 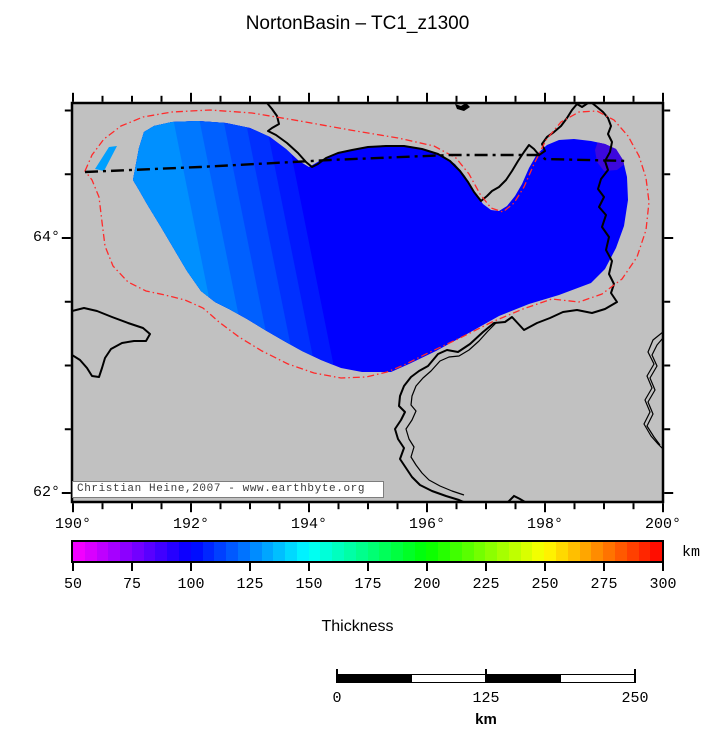 I want to click on x-axis-tick-label: 190°, so click(x=72, y=524).